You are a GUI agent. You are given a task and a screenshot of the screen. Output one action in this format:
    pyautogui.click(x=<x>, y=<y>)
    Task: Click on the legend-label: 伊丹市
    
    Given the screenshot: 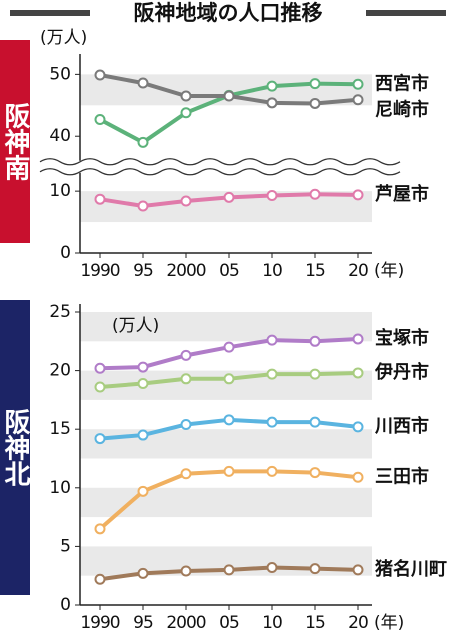 What is the action you would take?
    pyautogui.click(x=401, y=372)
    